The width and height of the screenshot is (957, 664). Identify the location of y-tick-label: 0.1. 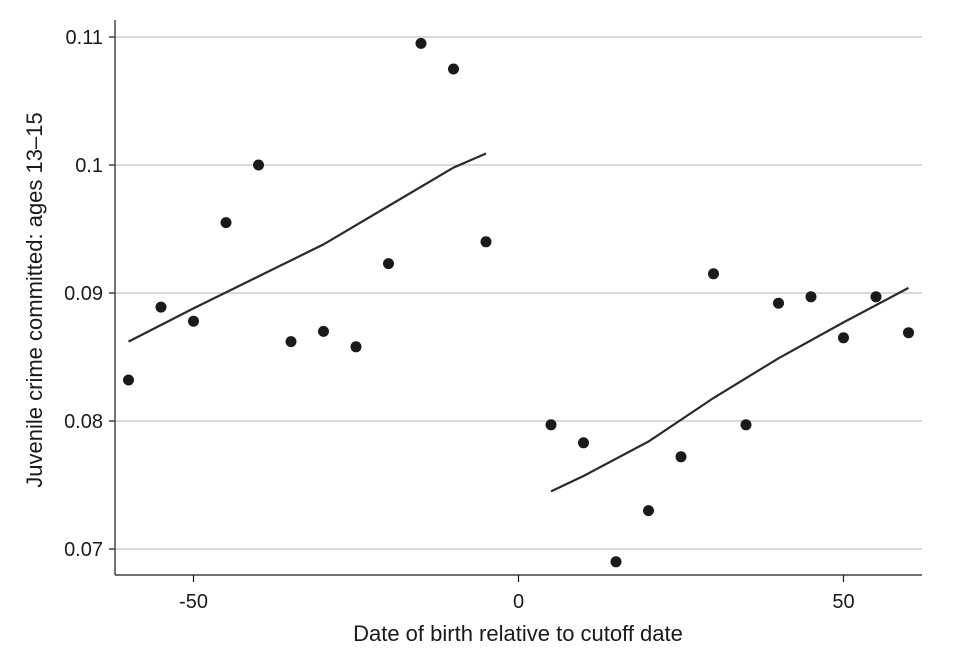
(89, 166).